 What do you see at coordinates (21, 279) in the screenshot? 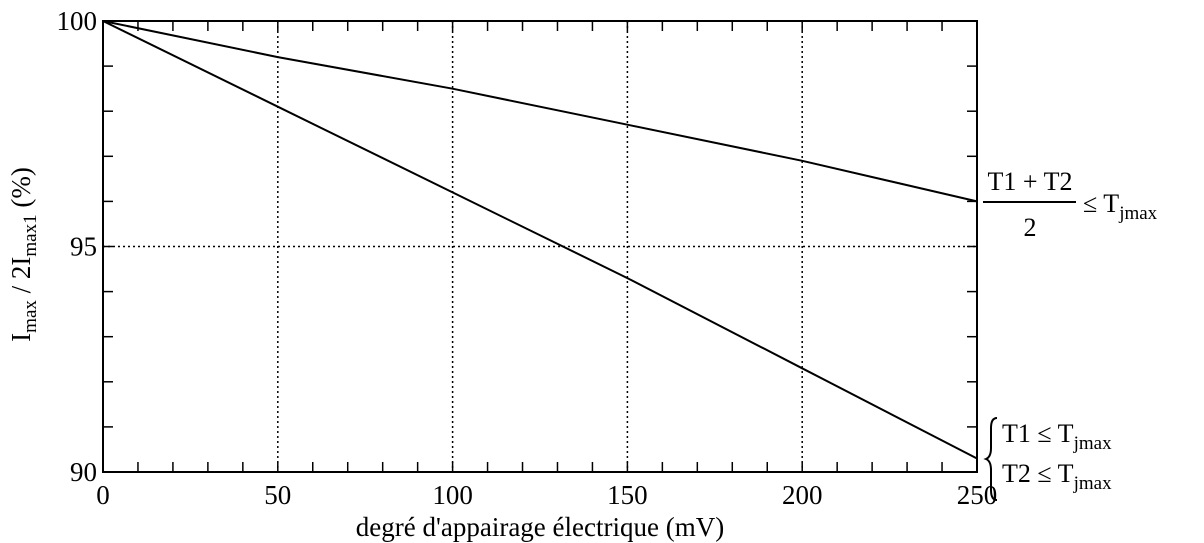
I see `y-title-middle: / 2I` at bounding box center [21, 279].